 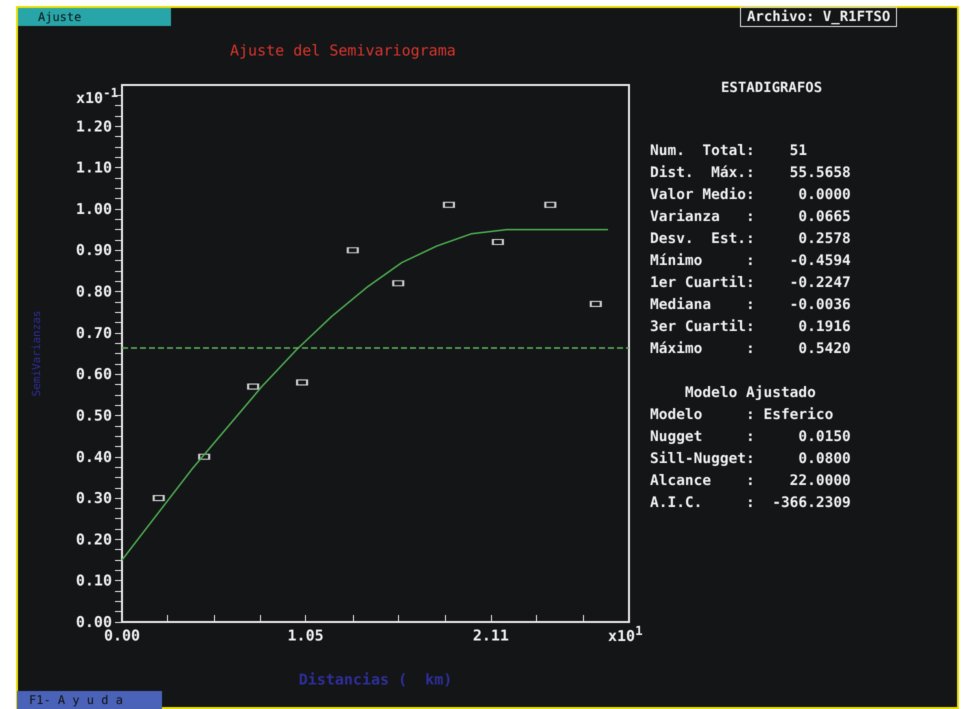 I want to click on y-tick-label: 0.60, so click(x=94, y=374).